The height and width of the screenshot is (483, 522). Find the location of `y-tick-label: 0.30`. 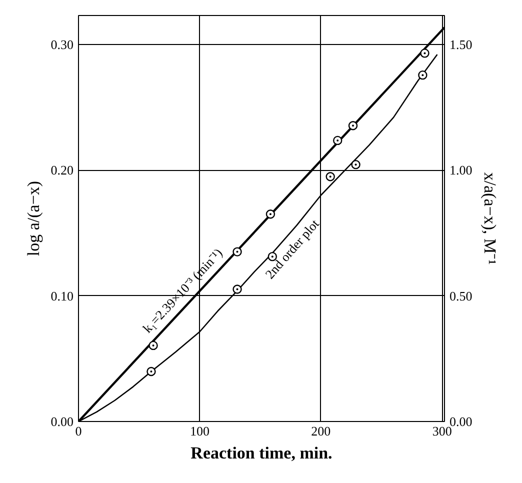

y-tick-label: 0.30 is located at coordinates (62, 44).